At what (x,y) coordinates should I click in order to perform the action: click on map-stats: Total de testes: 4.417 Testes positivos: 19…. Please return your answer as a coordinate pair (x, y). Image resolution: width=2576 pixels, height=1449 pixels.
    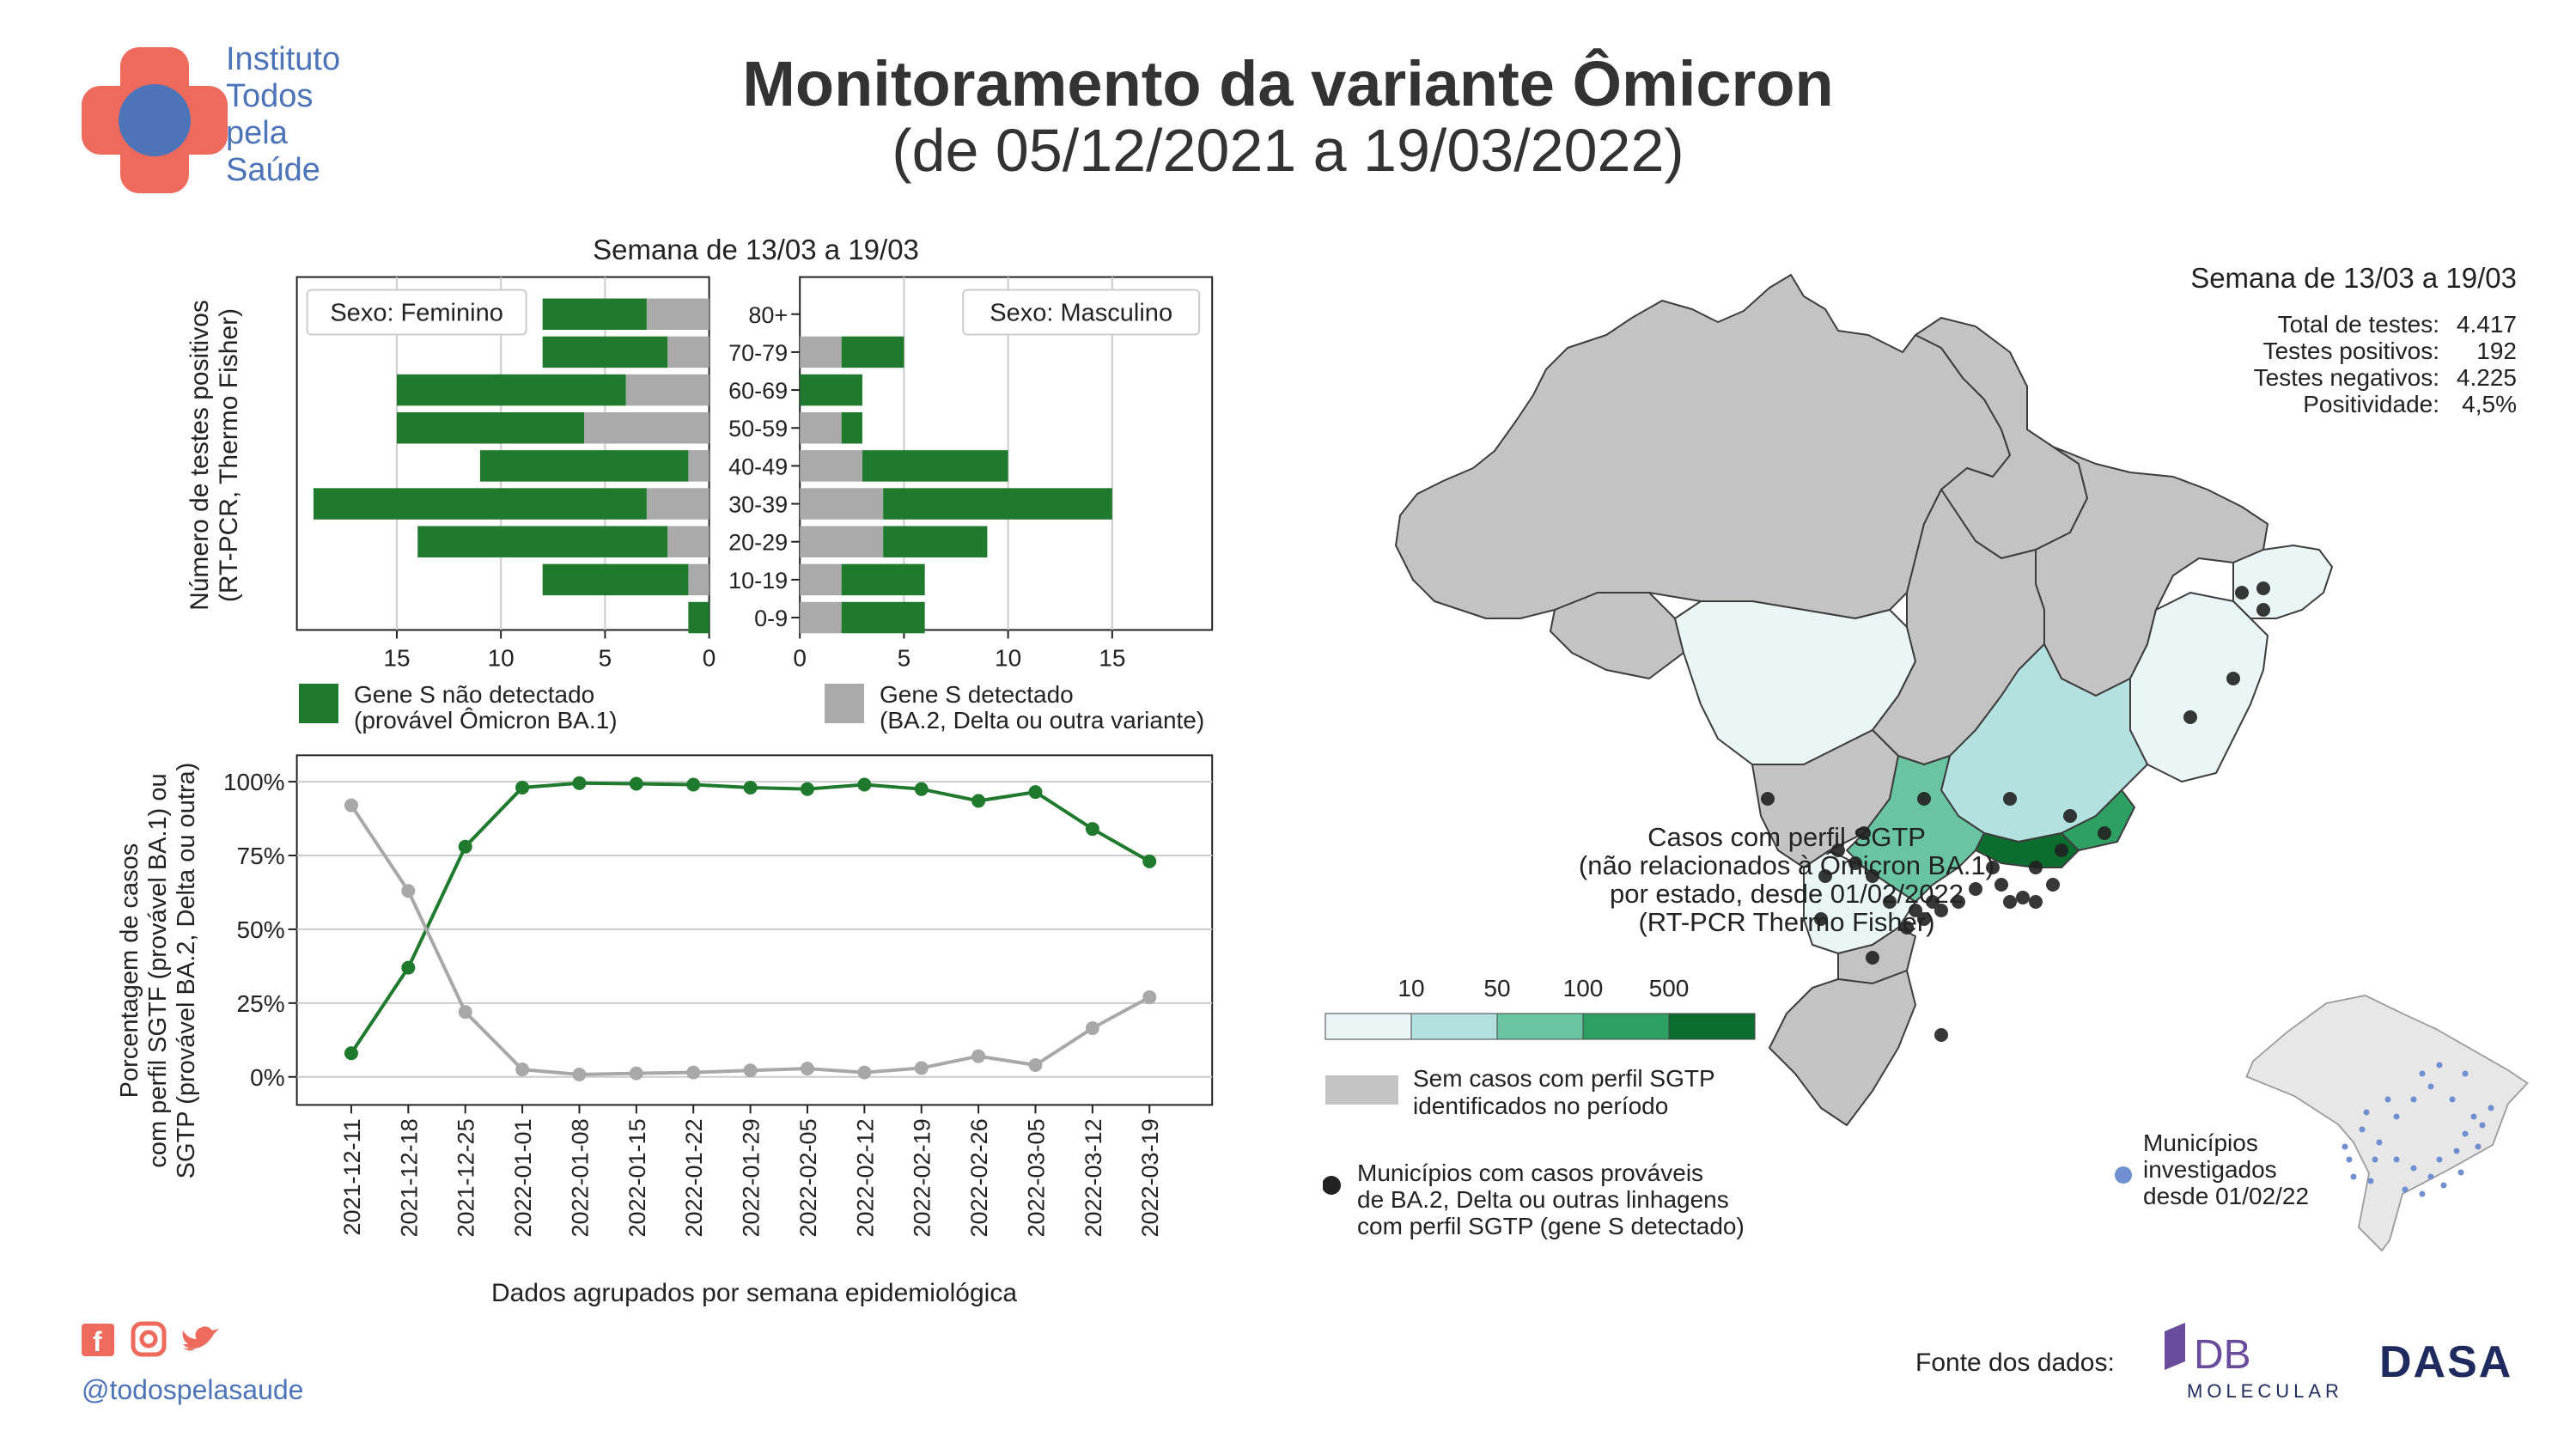
    Looking at the image, I should click on (2385, 364).